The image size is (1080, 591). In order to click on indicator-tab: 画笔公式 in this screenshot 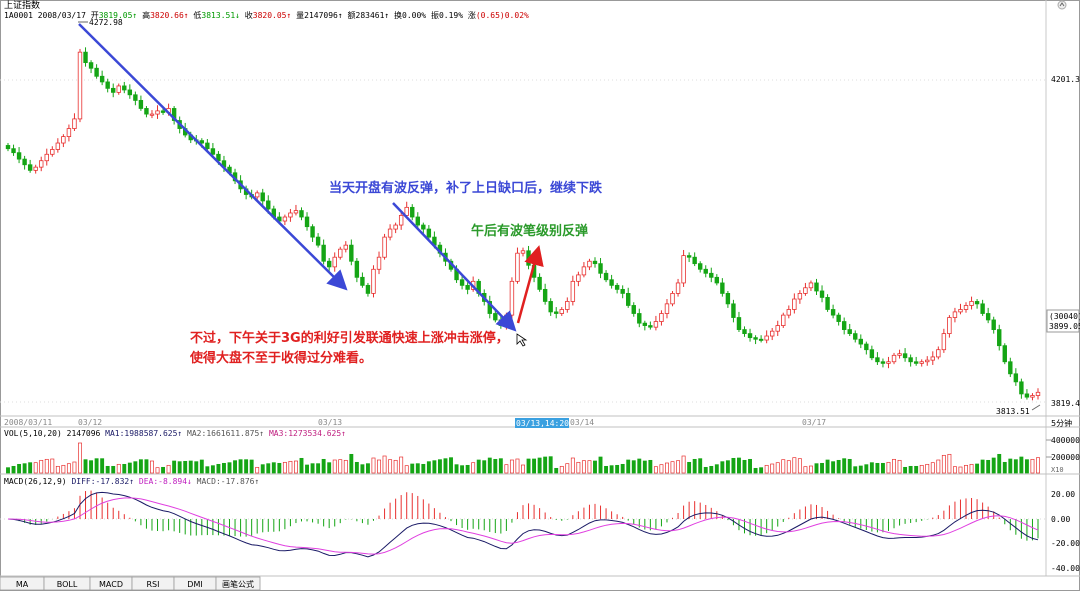, I will do `click(238, 583)`.